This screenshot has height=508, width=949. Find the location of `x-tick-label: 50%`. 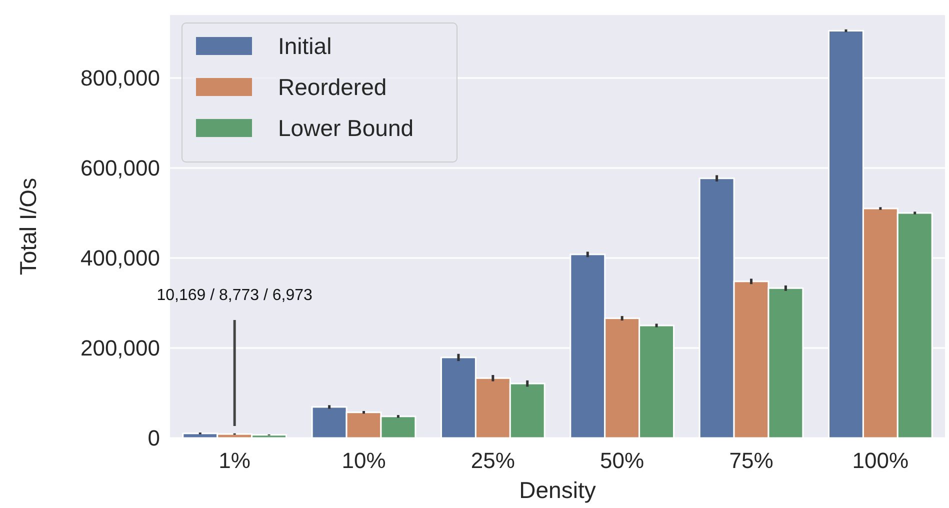

x-tick-label: 50% is located at coordinates (622, 460).